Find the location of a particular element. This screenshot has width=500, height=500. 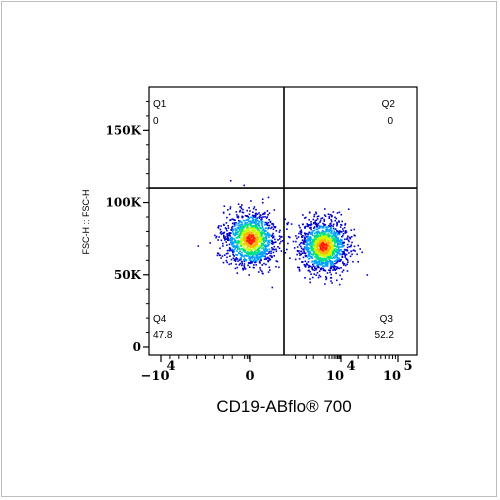

x-tick-label: 10 is located at coordinates (335, 376).